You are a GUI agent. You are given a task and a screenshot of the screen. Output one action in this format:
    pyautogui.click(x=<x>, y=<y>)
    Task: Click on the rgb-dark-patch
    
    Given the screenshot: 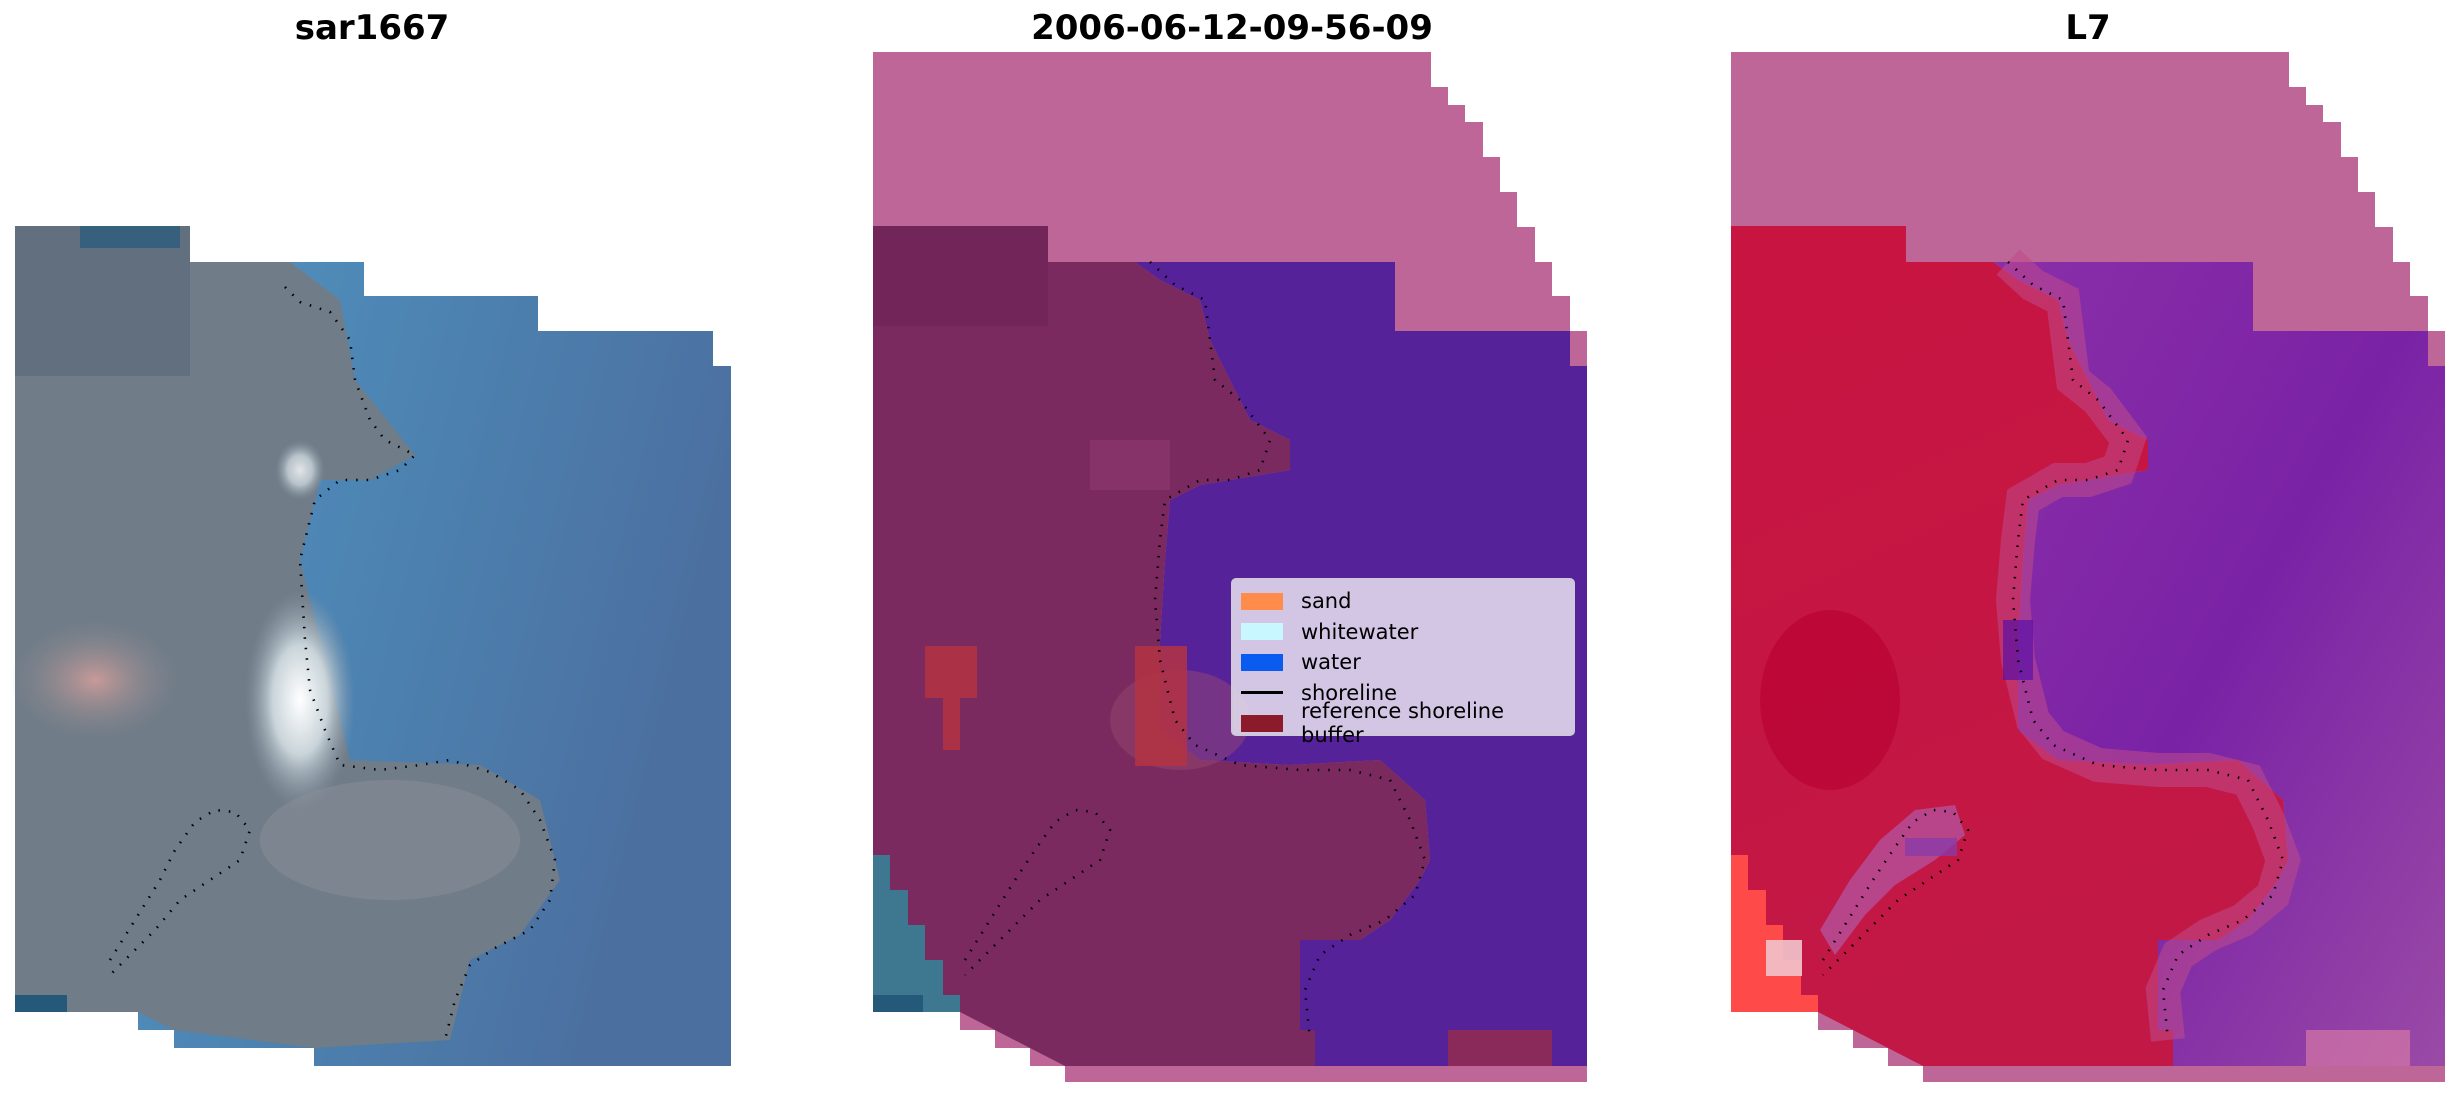 What is the action you would take?
    pyautogui.click(x=102, y=301)
    